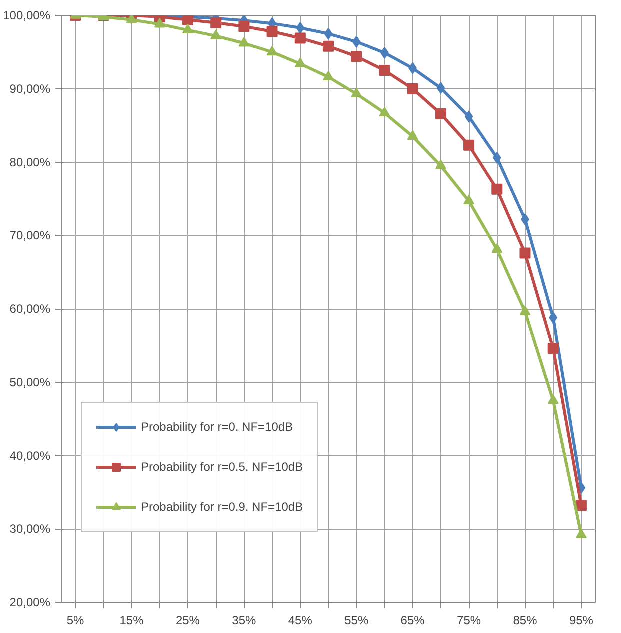 This screenshot has height=633, width=621. Describe the element at coordinates (469, 621) in the screenshot. I see `x-tick-label: 75%` at that location.